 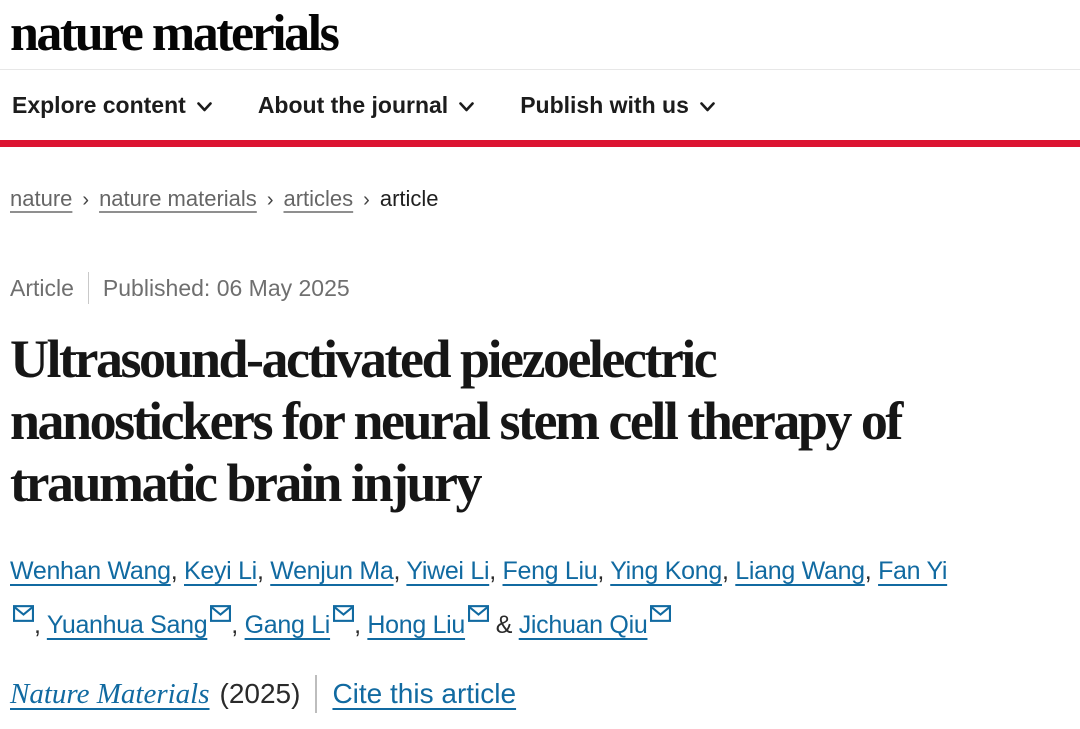 I want to click on title-line-1: Ultrasound-activated piezoelectric, so click(x=364, y=359).